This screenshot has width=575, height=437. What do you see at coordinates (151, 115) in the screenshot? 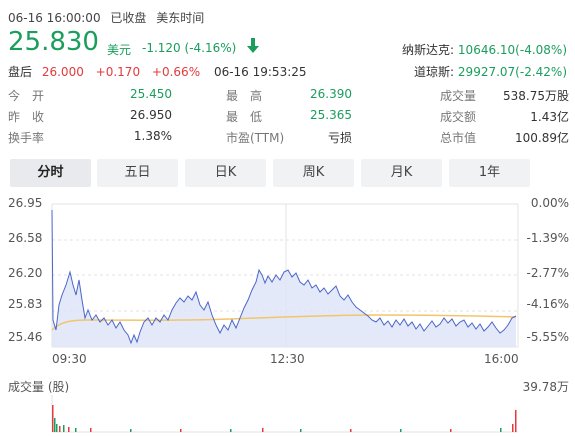
I see `stat-value: 26.950` at bounding box center [151, 115].